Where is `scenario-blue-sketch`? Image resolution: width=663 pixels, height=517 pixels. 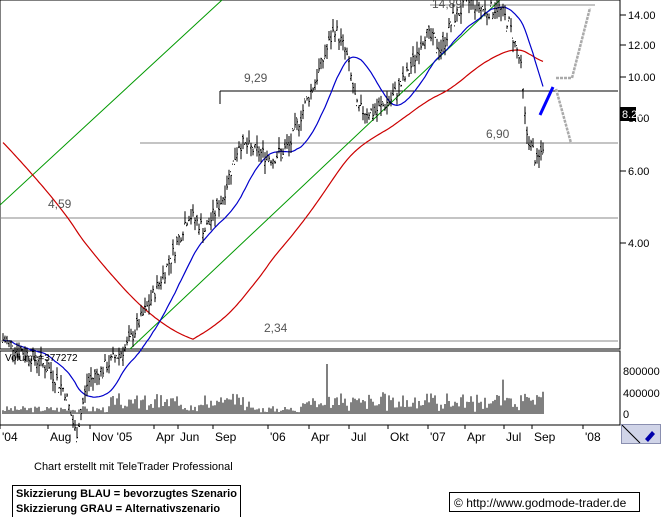
scenario-blue-sketch is located at coordinates (546, 101).